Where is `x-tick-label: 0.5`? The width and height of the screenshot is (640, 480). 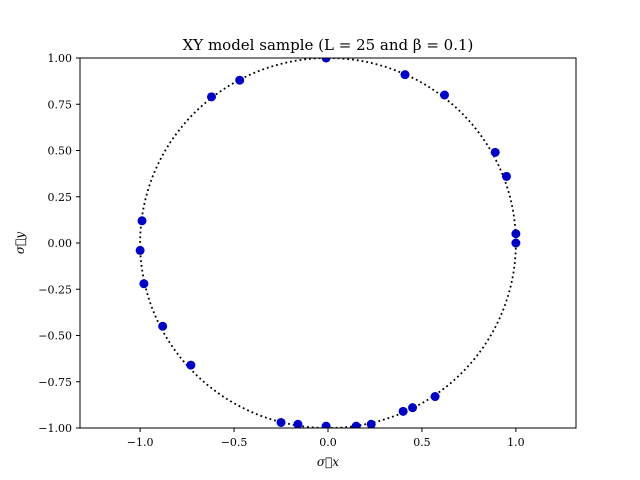 x-tick-label: 0.5 is located at coordinates (422, 442).